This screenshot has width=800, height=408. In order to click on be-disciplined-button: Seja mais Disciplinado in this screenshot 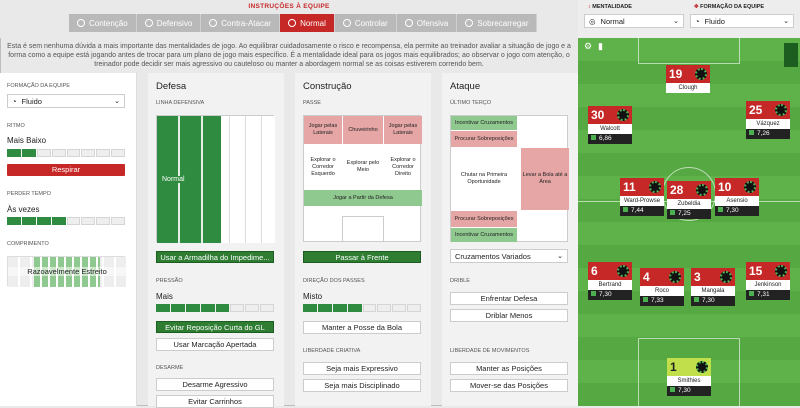, I will do `click(362, 385)`.